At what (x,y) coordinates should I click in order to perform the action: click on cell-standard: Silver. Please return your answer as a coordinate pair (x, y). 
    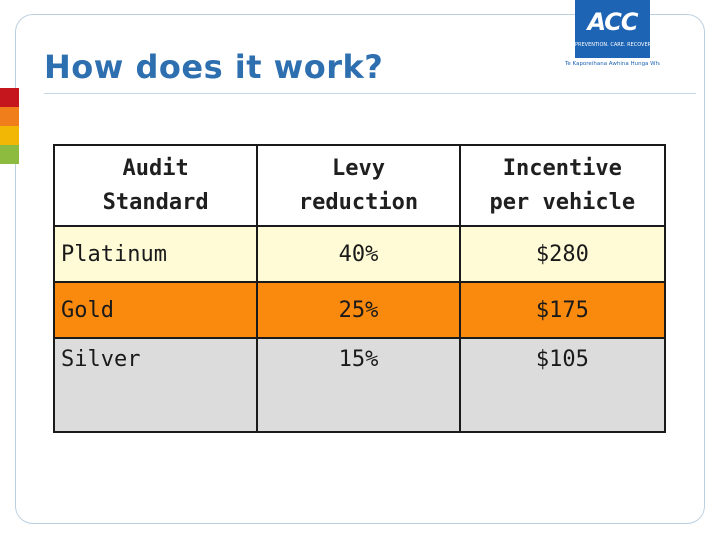
    Looking at the image, I should click on (155, 385).